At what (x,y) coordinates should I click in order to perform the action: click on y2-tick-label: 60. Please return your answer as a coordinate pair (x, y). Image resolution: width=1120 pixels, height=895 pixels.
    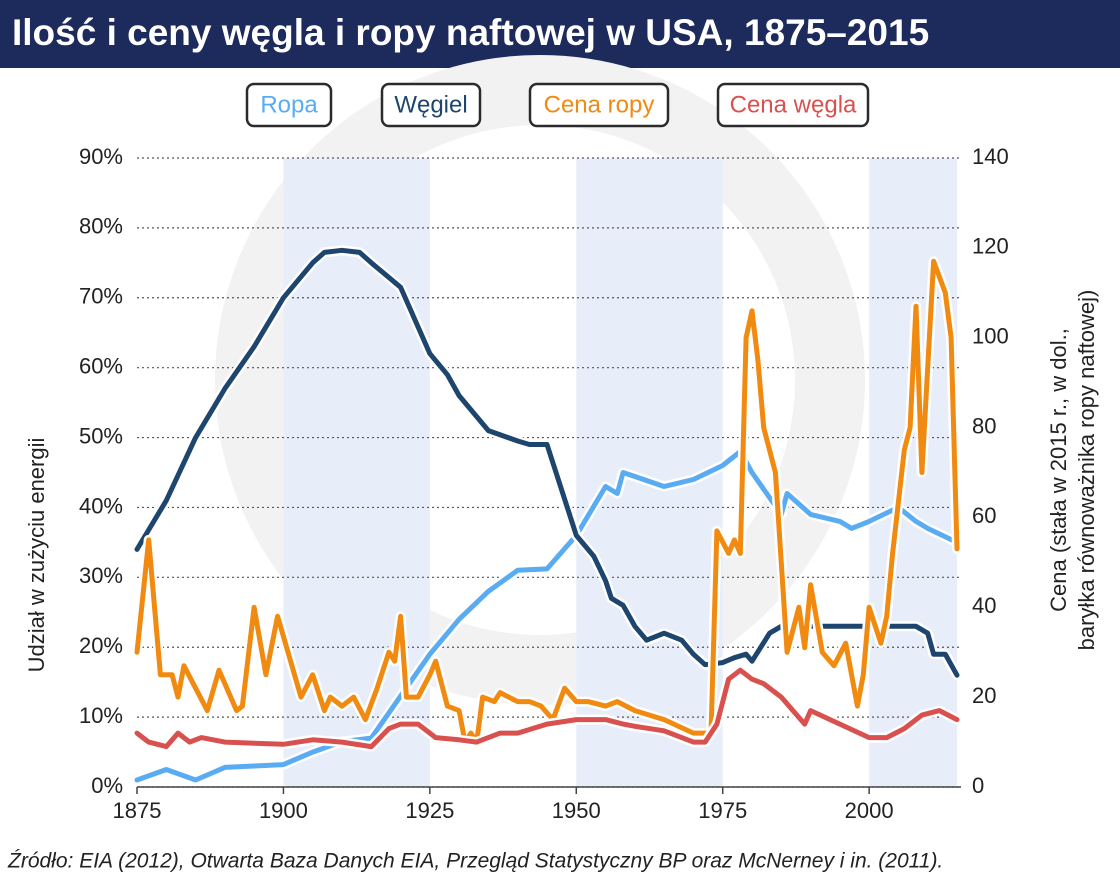
    Looking at the image, I should click on (984, 515).